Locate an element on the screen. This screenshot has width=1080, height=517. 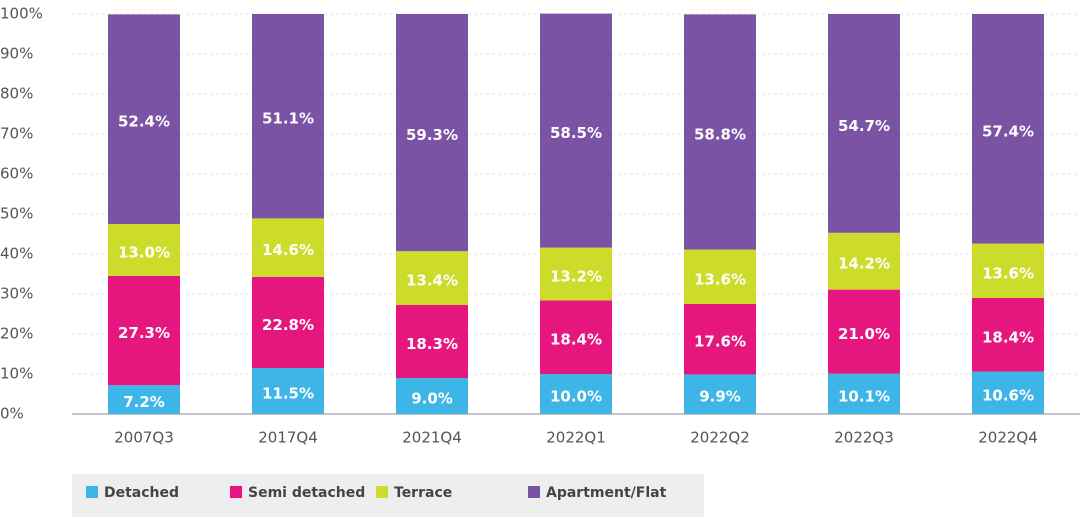
data-label: 9.9% is located at coordinates (720, 397).